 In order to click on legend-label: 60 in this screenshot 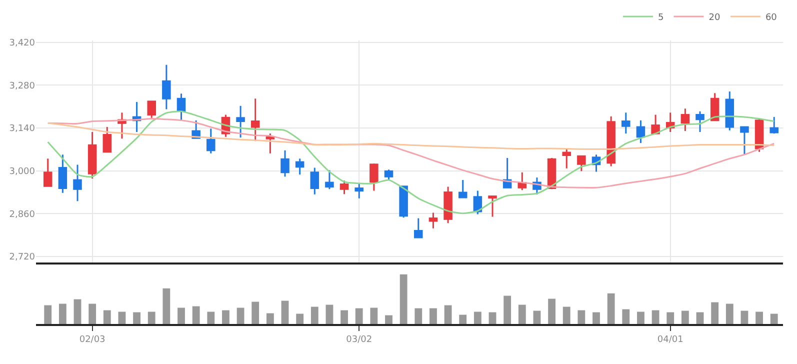, I will do `click(771, 18)`.